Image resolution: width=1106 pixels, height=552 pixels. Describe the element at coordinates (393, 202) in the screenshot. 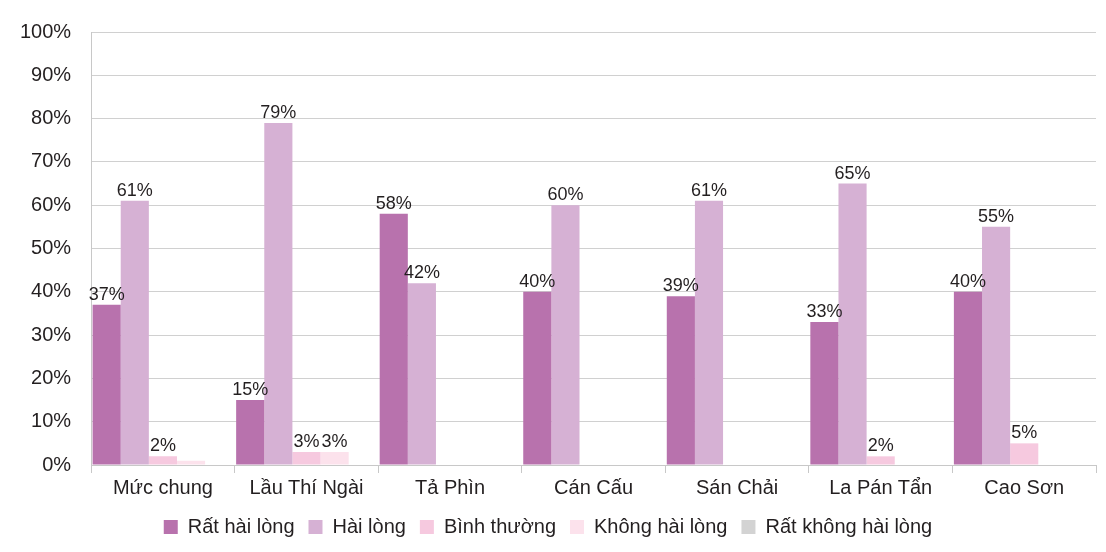

I see `data-label: 58%` at that location.